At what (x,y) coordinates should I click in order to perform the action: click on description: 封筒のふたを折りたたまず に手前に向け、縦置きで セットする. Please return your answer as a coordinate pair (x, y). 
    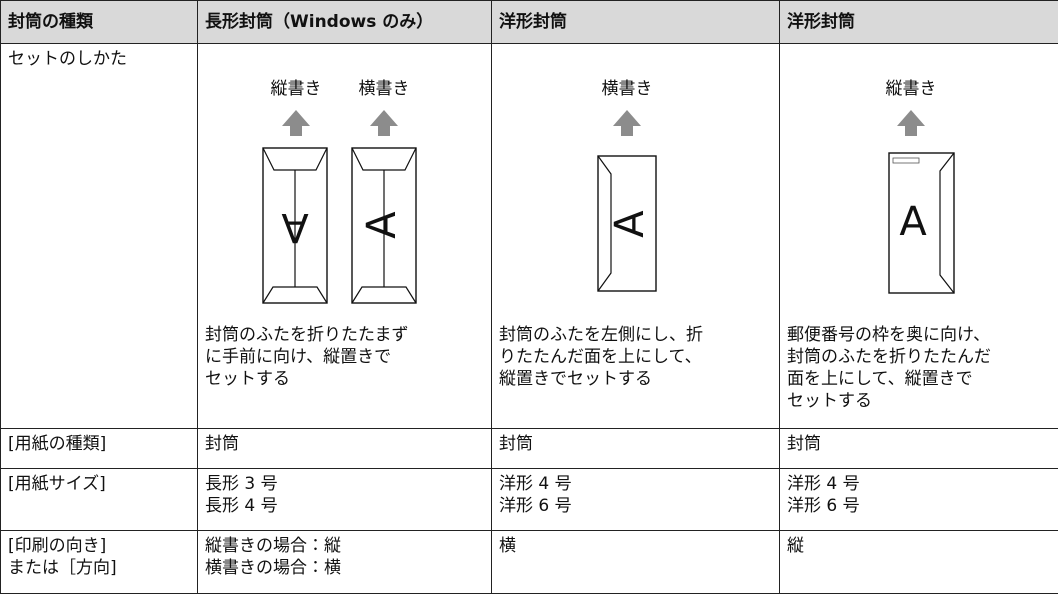
    Looking at the image, I should click on (344, 357).